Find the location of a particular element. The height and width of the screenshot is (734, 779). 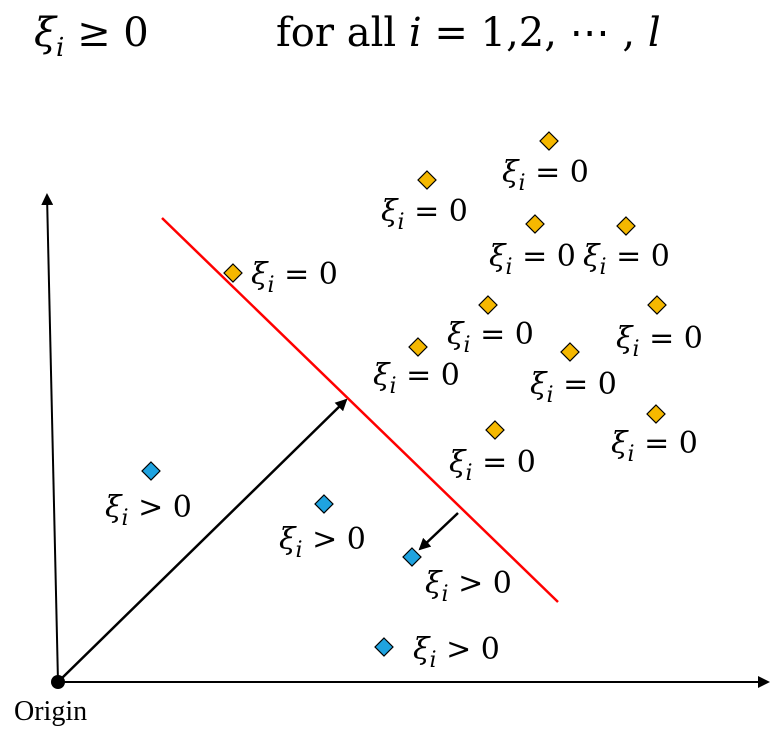

constraint-left-text: ξi ≥ 0 is located at coordinates (91, 36).